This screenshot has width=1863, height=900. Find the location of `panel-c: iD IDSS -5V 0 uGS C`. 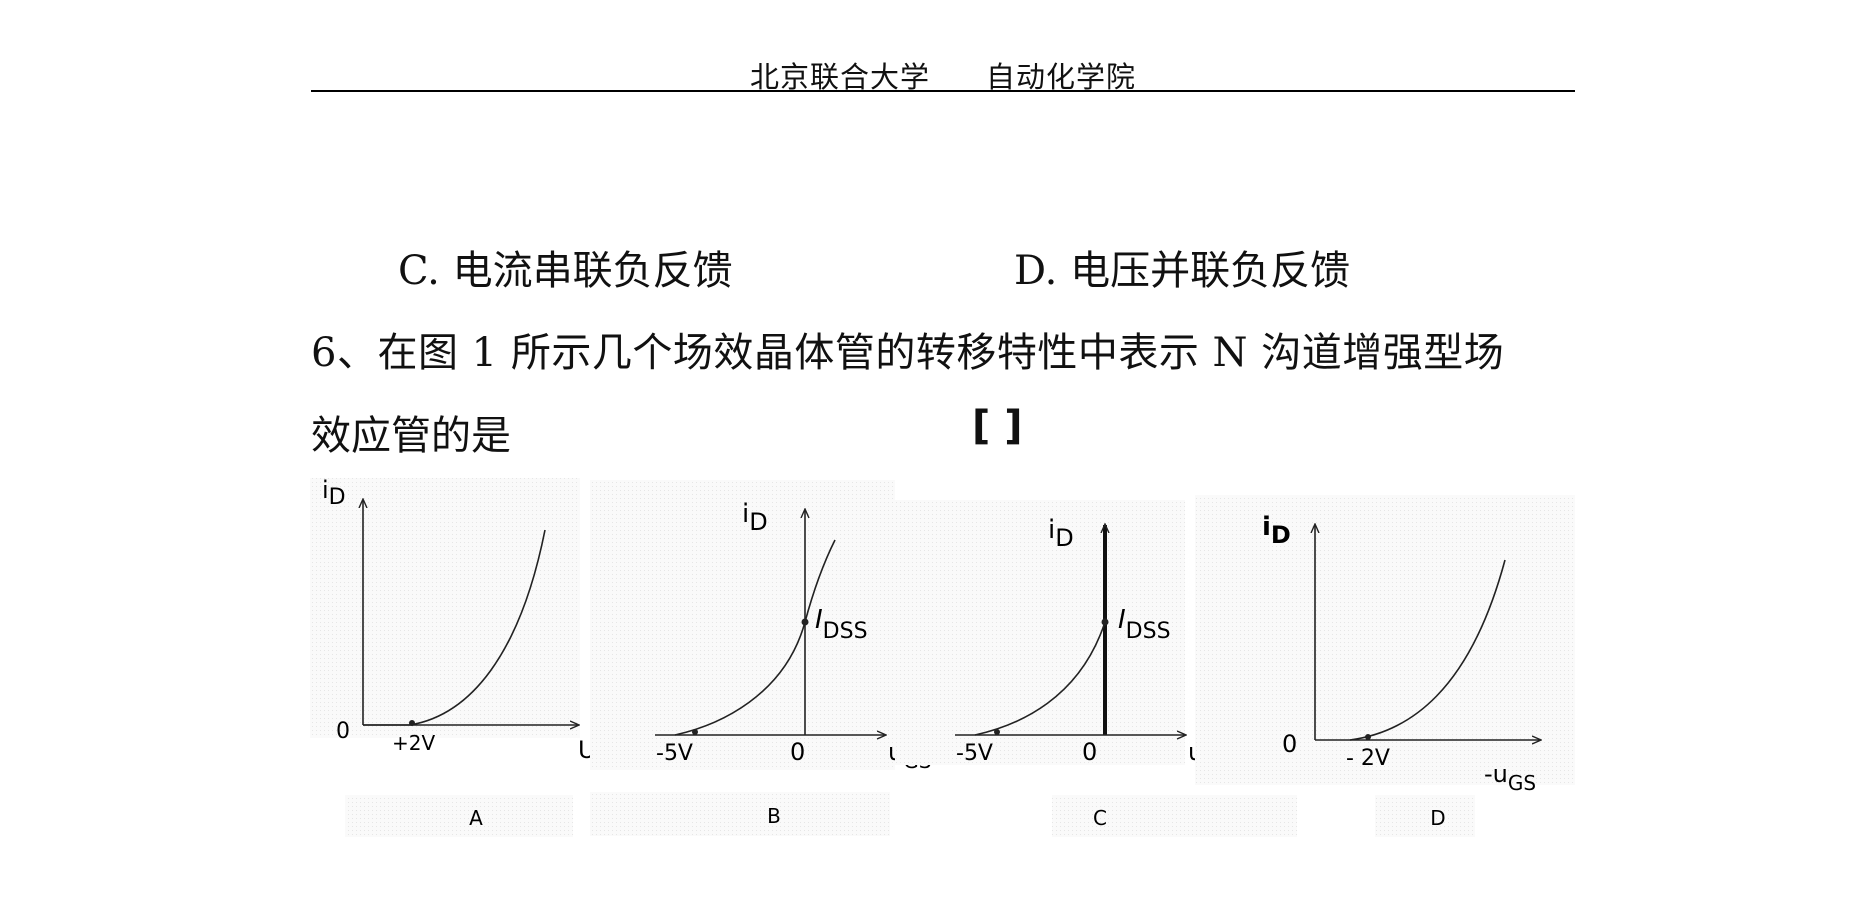

panel-c: iD IDSS -5V 0 uGS C is located at coordinates (1096, 668).